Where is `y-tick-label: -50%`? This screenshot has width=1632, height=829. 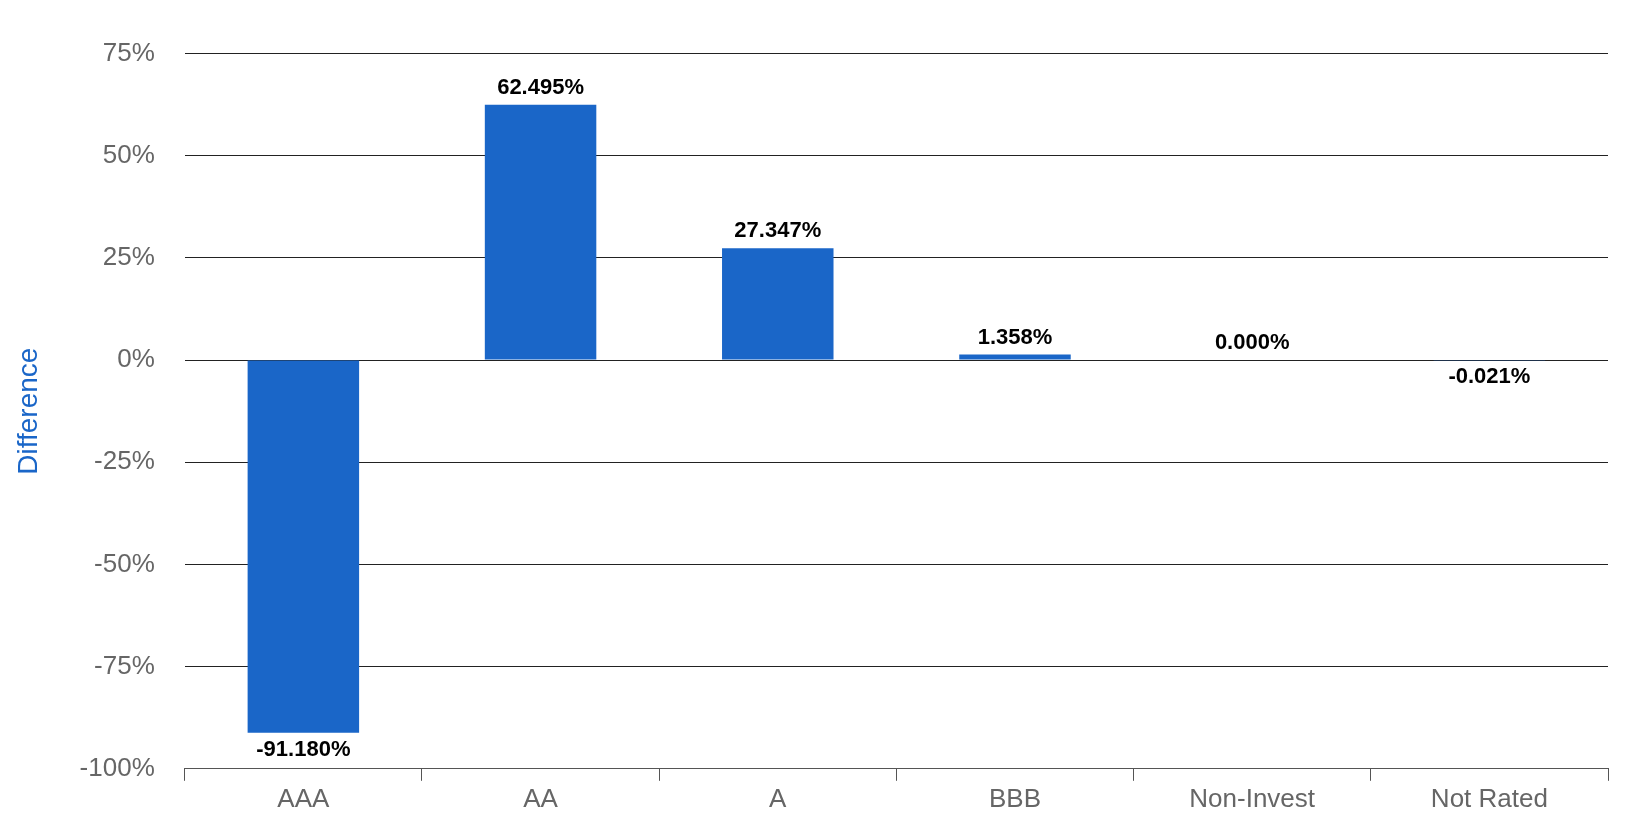
y-tick-label: -50% is located at coordinates (124, 562).